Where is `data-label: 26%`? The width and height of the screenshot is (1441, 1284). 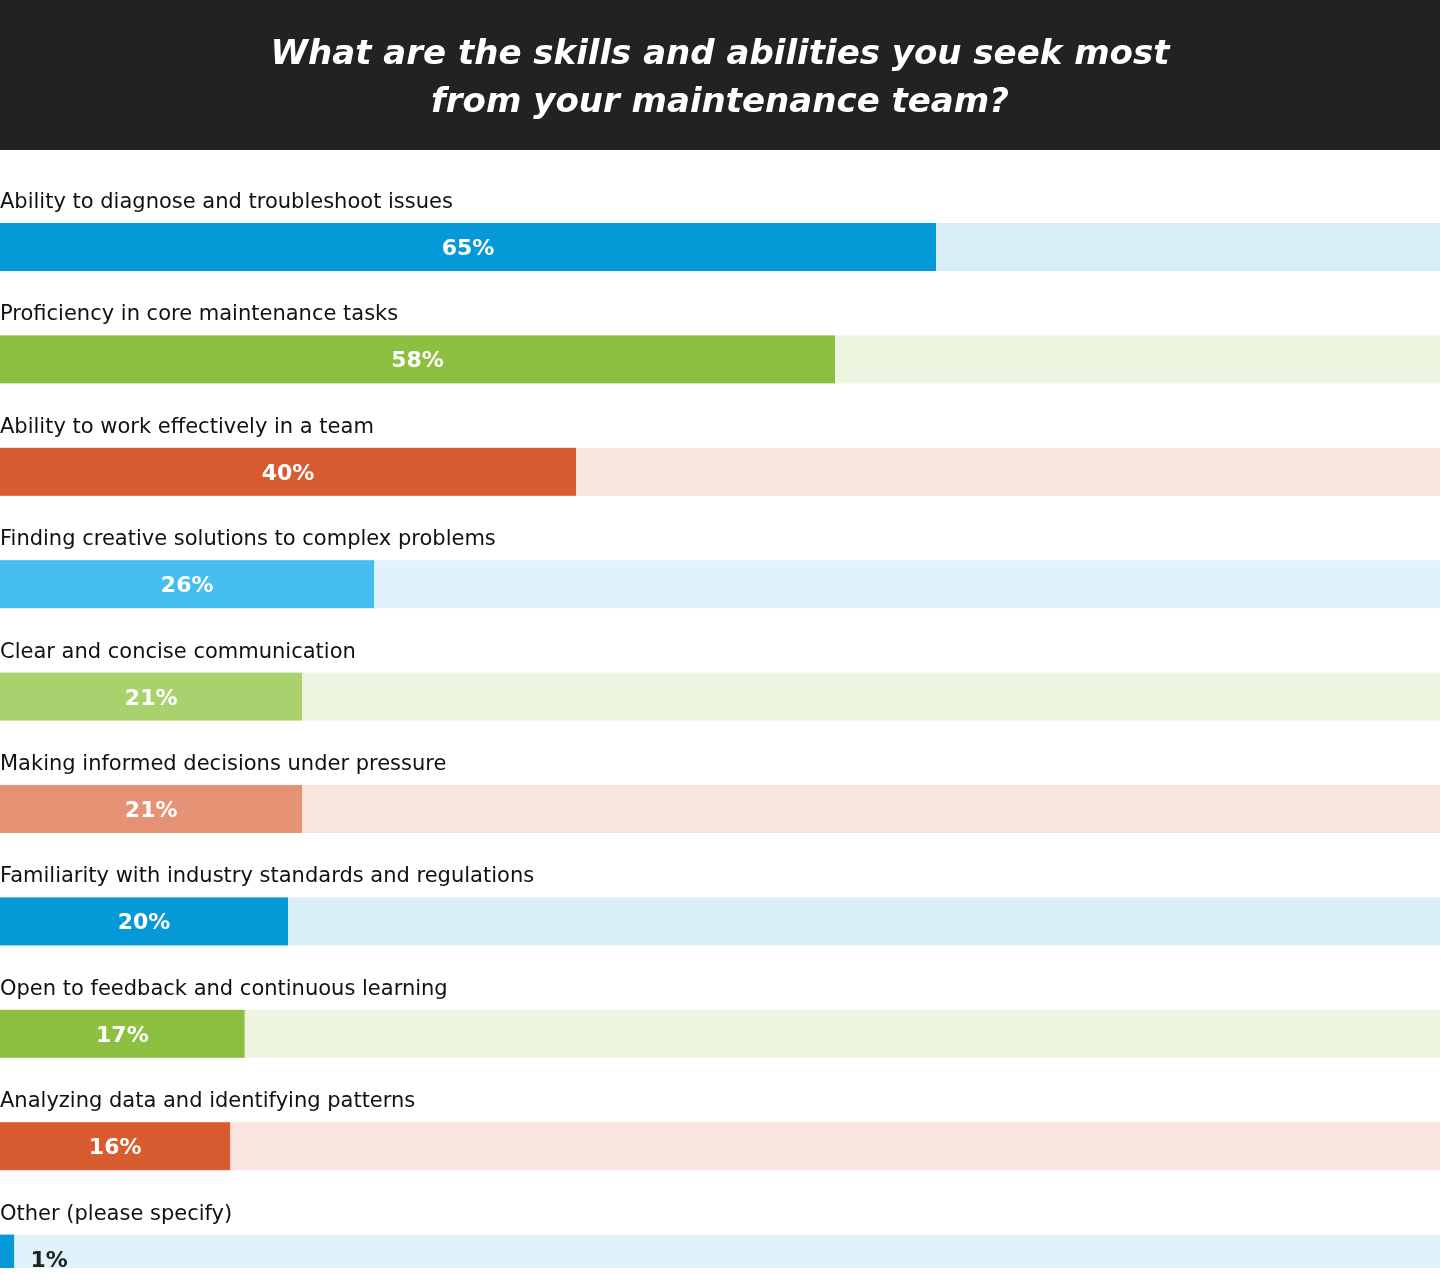 data-label: 26% is located at coordinates (187, 585).